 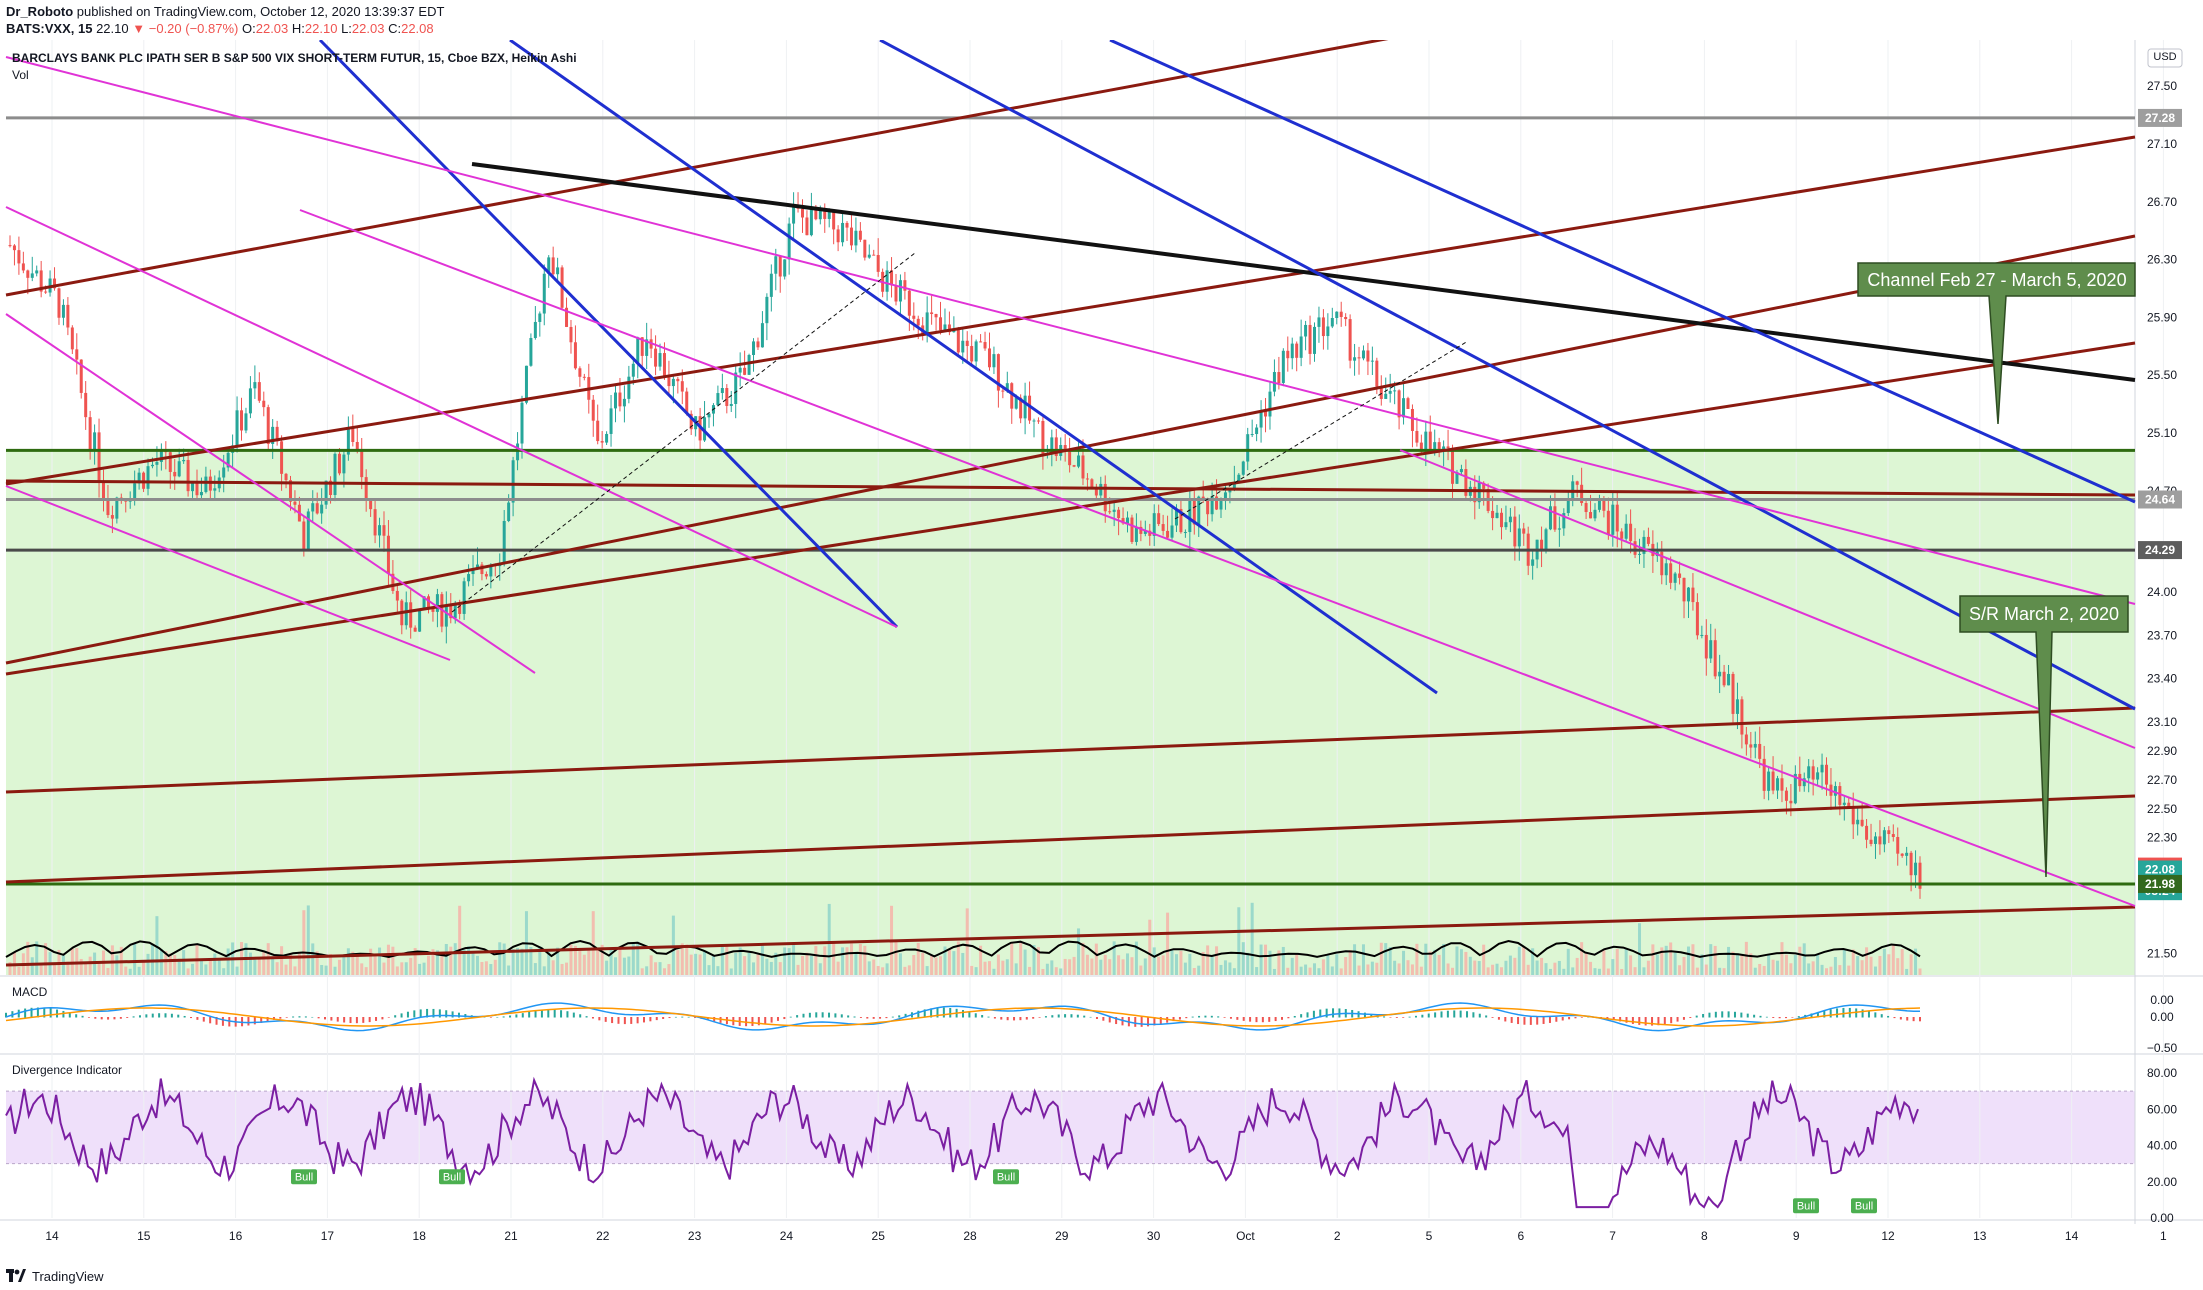 What do you see at coordinates (40, 11) in the screenshot?
I see `author-name: Dr_Roboto` at bounding box center [40, 11].